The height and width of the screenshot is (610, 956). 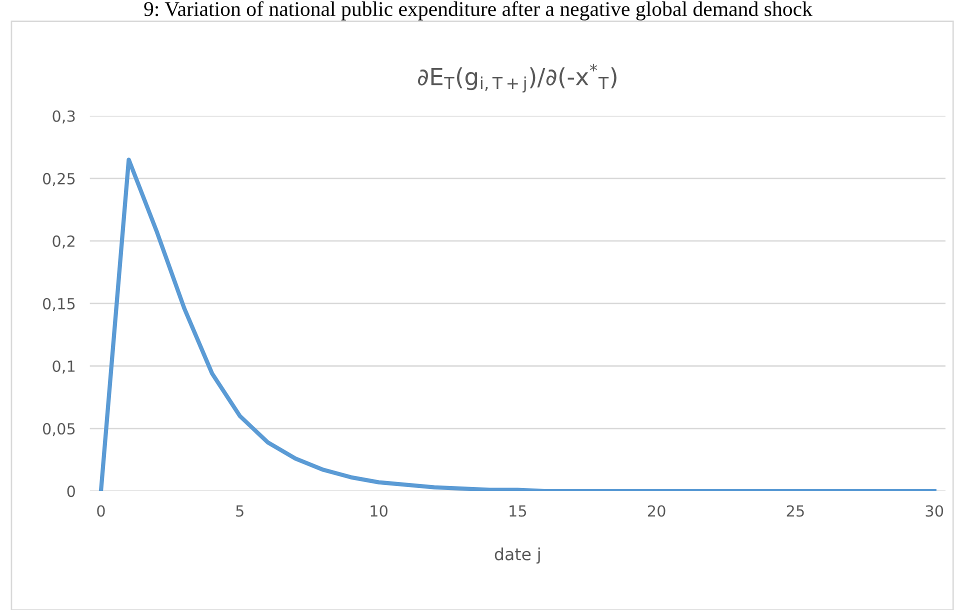 What do you see at coordinates (379, 511) in the screenshot?
I see `x-tick-label: 10` at bounding box center [379, 511].